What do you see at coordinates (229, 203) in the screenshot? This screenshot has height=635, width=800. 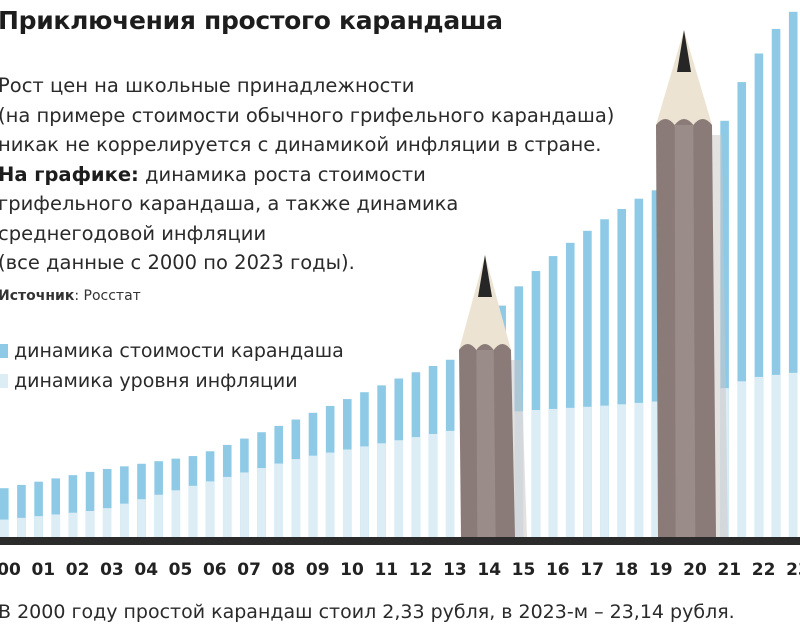 I see `description-line-5: грифельного карандаша, а также динамика` at bounding box center [229, 203].